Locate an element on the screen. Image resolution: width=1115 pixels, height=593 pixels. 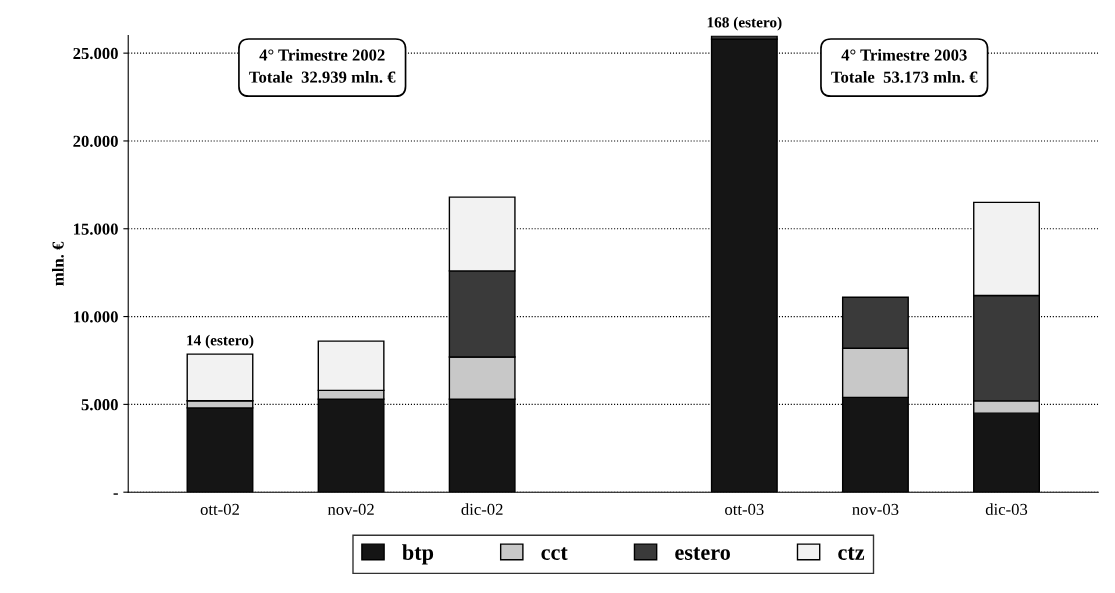
x-tick-label: nov-02 is located at coordinates (350, 509).